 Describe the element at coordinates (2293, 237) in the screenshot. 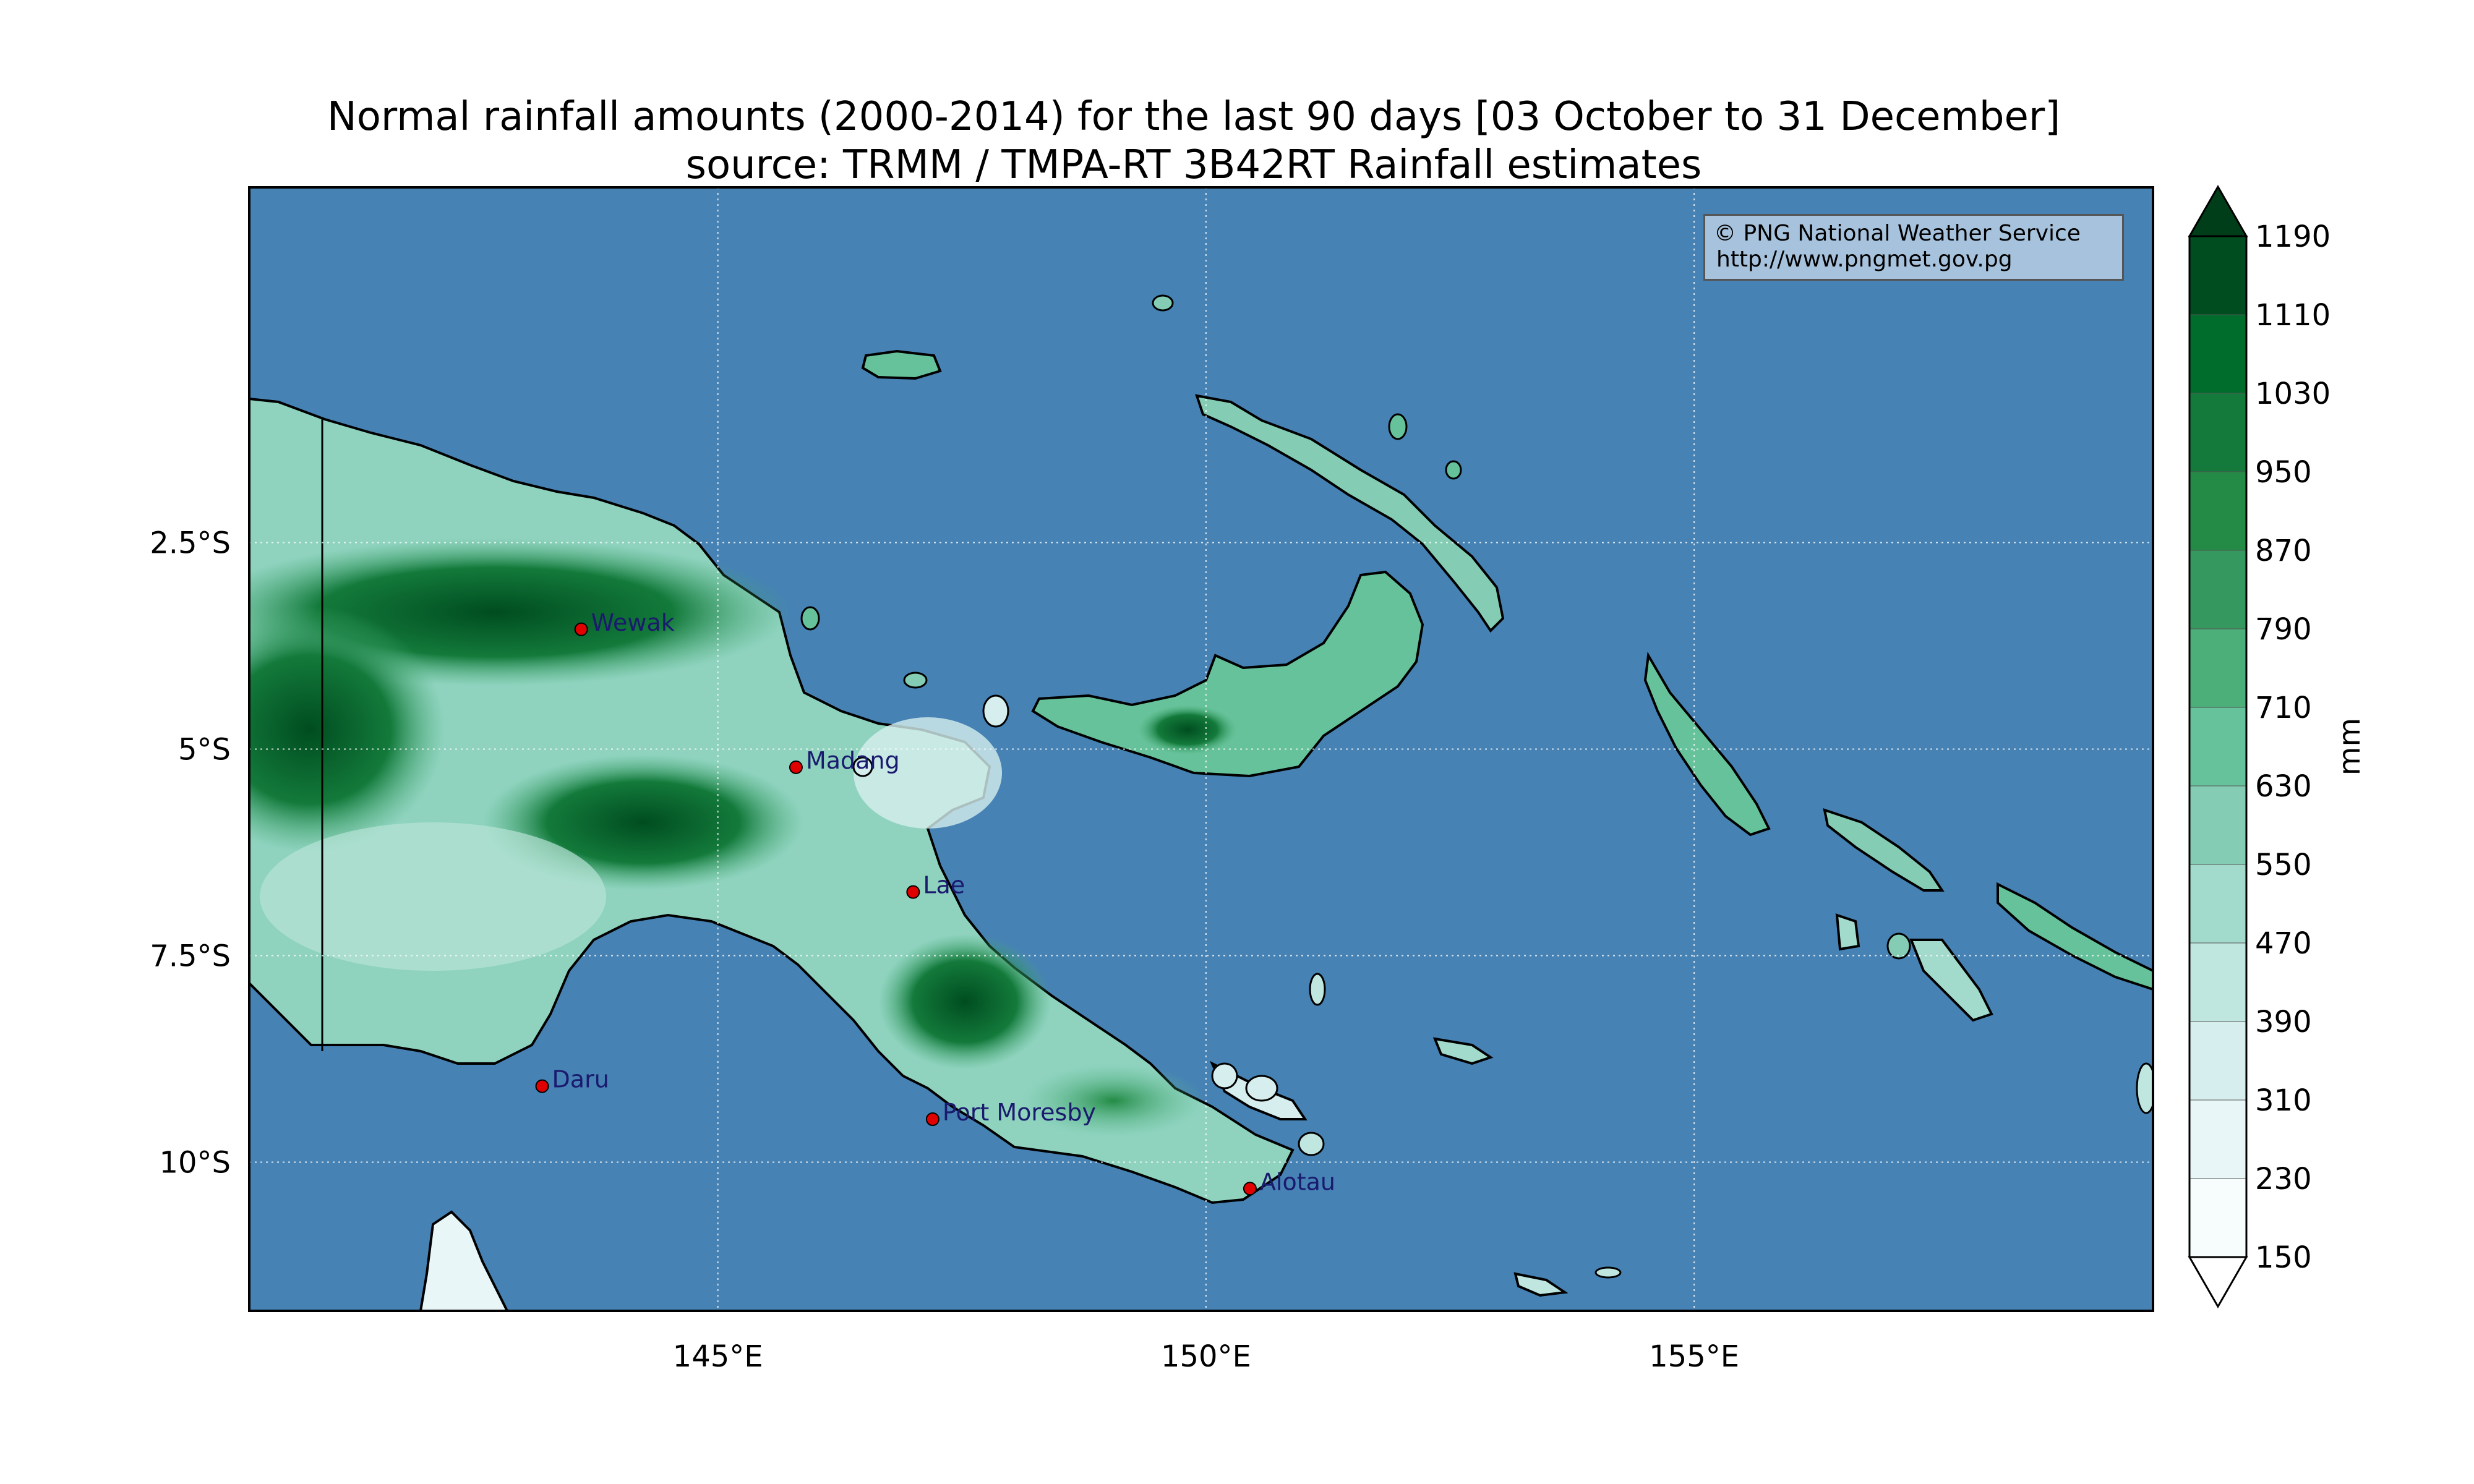

I see `colorbar-tick-label: 1190` at that location.